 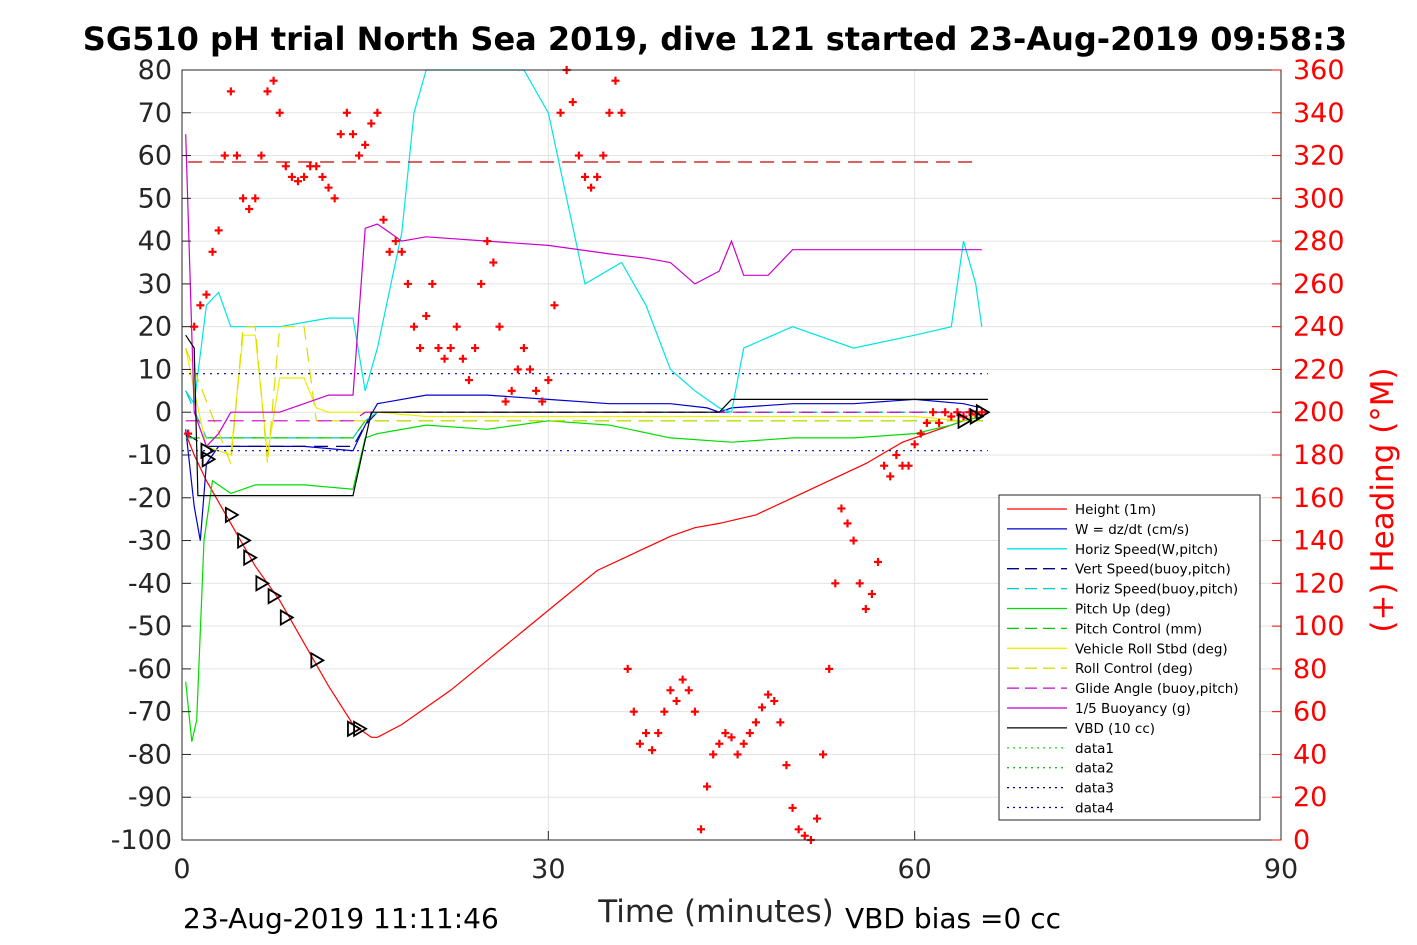 I want to click on y-tick-label: 50, so click(x=155, y=198).